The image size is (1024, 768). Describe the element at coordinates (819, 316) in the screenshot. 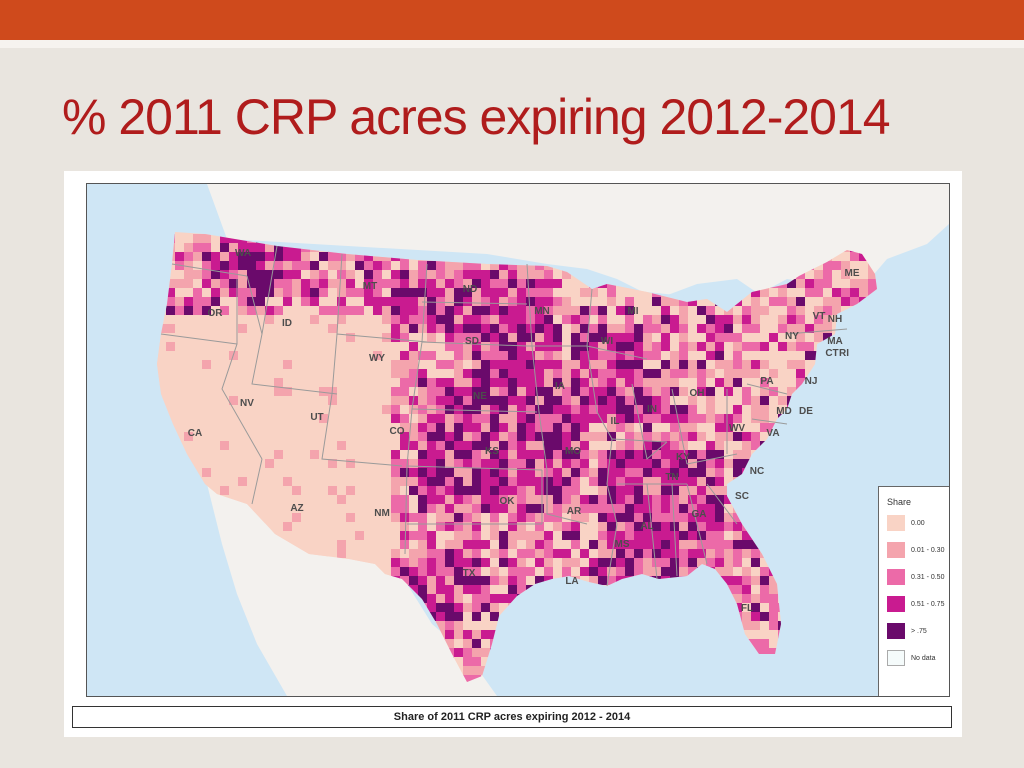

I see `state-label-vt: VT` at that location.